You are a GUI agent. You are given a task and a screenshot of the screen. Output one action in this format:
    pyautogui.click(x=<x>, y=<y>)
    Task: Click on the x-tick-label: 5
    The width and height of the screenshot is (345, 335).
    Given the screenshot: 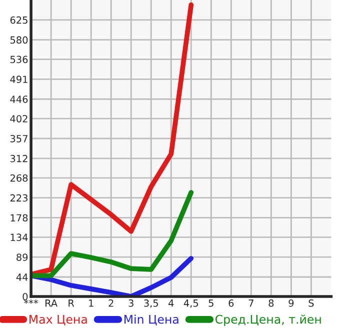 What is the action you would take?
    pyautogui.click(x=211, y=303)
    